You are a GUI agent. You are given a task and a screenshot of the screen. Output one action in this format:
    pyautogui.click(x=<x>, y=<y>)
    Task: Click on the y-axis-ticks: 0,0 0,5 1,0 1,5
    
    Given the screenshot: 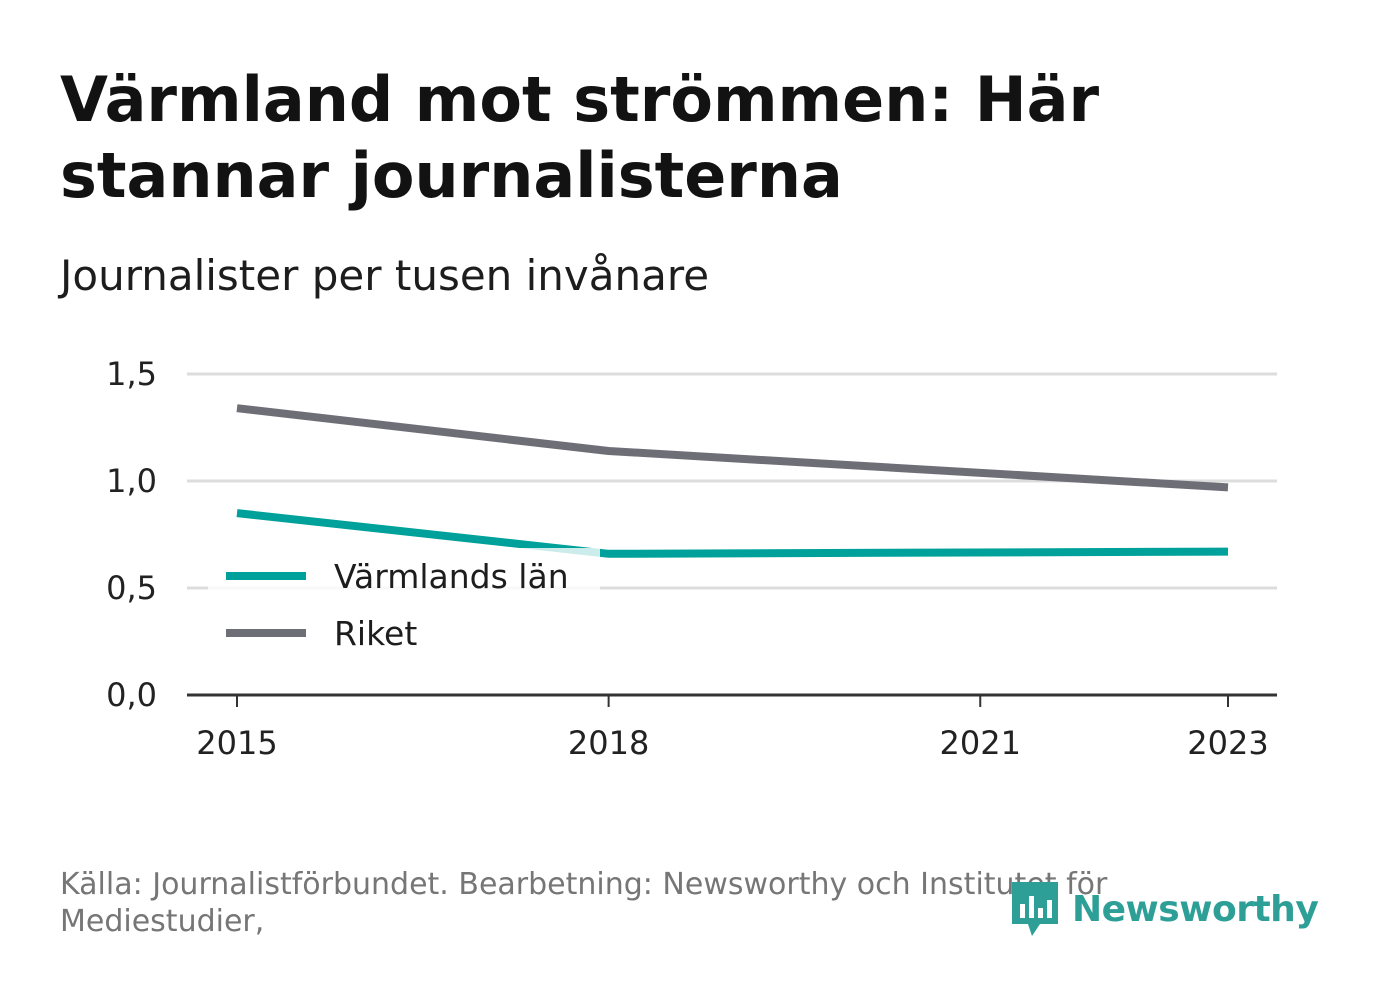 What is the action you would take?
    pyautogui.click(x=131, y=534)
    